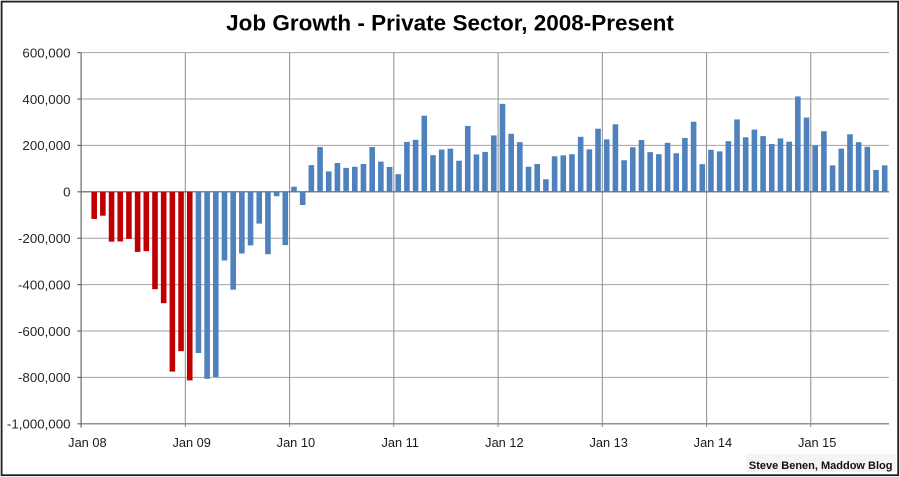  I want to click on svg-text: 600,000, so click(46, 52).